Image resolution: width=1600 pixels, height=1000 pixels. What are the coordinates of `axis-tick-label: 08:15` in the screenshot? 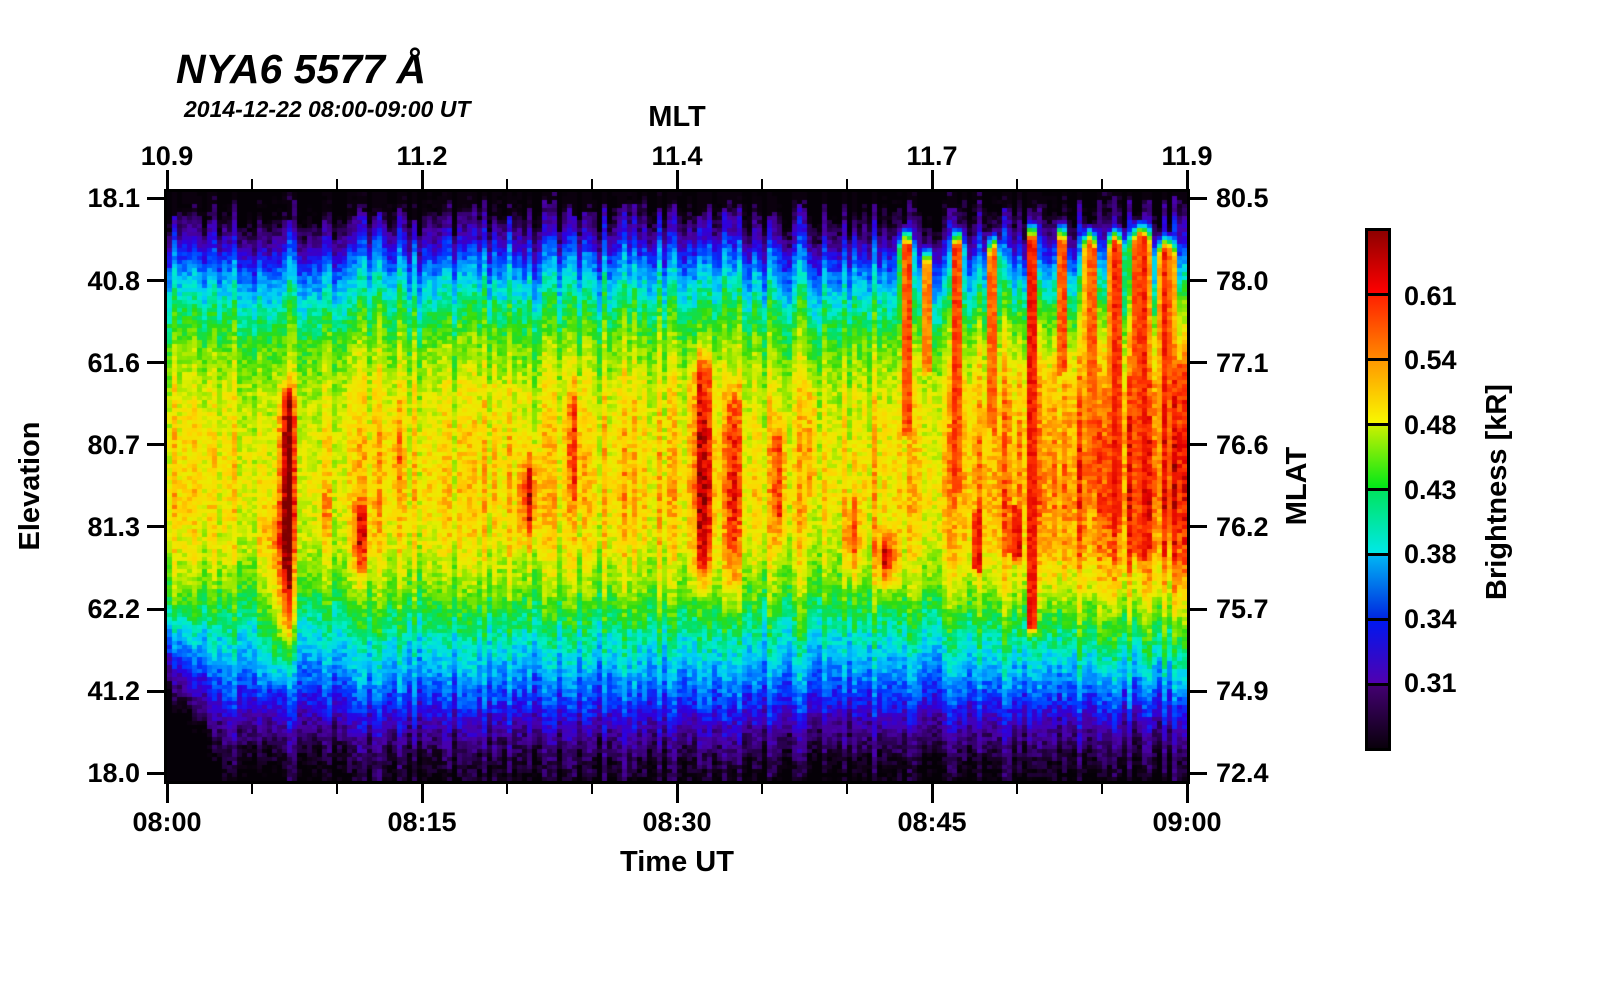 It's located at (422, 822).